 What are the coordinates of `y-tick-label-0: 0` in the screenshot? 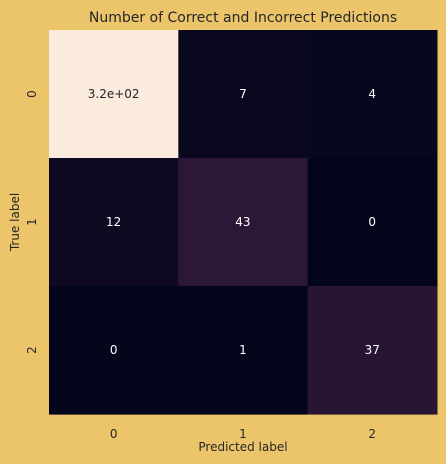 It's located at (32, 94).